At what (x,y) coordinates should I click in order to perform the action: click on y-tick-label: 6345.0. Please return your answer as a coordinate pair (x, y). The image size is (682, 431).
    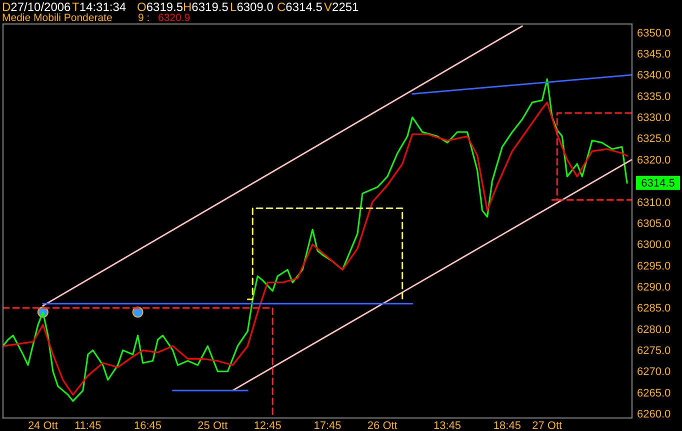
    Looking at the image, I should click on (654, 54).